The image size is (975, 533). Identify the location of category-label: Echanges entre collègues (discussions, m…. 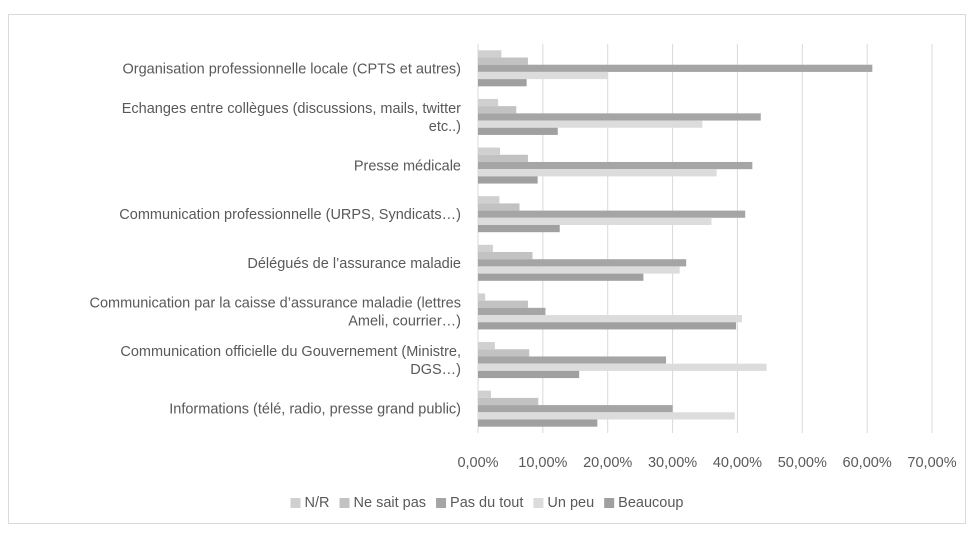
(291, 109).